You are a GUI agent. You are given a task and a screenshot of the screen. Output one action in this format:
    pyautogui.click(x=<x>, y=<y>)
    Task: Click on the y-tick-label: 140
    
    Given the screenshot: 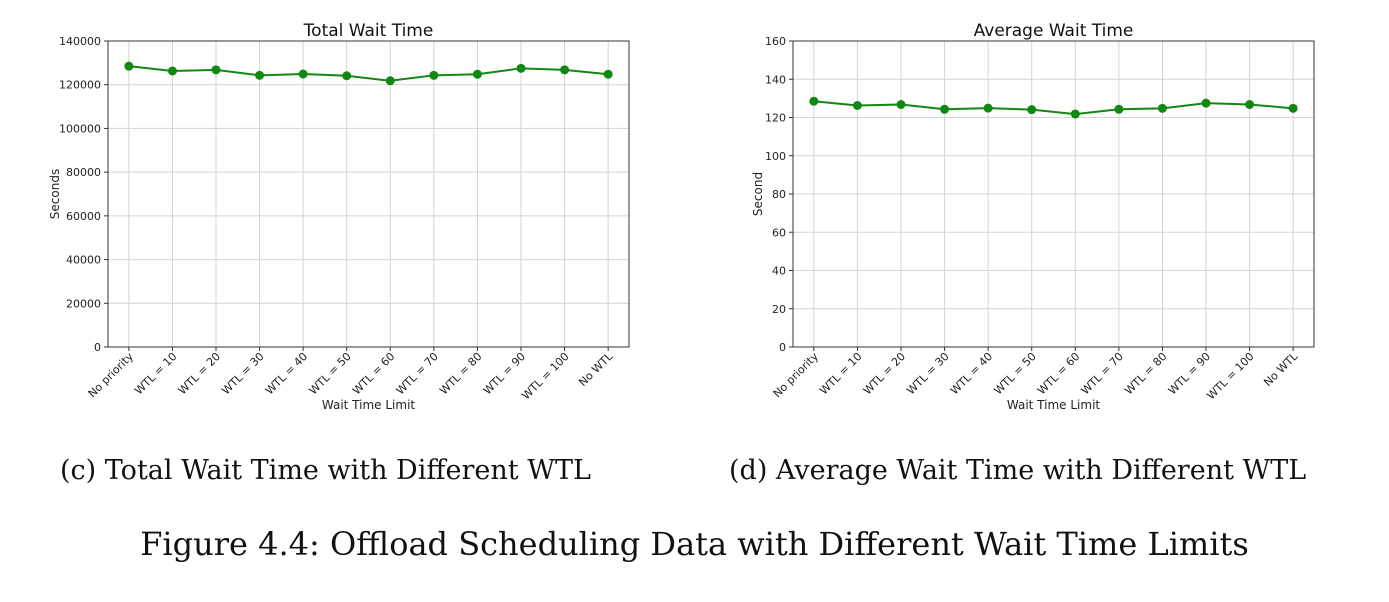 What is the action you would take?
    pyautogui.click(x=775, y=79)
    